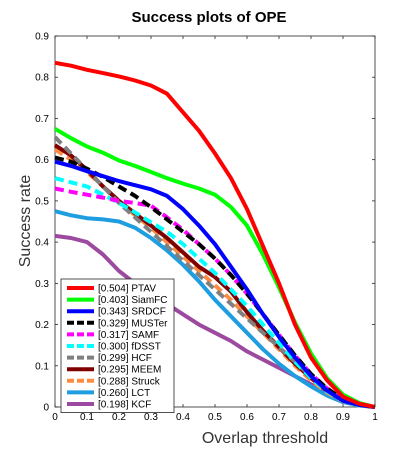 Image resolution: width=415 pixels, height=457 pixels. What do you see at coordinates (42, 37) in the screenshot?
I see `y-tick-label: 0.9` at bounding box center [42, 37].